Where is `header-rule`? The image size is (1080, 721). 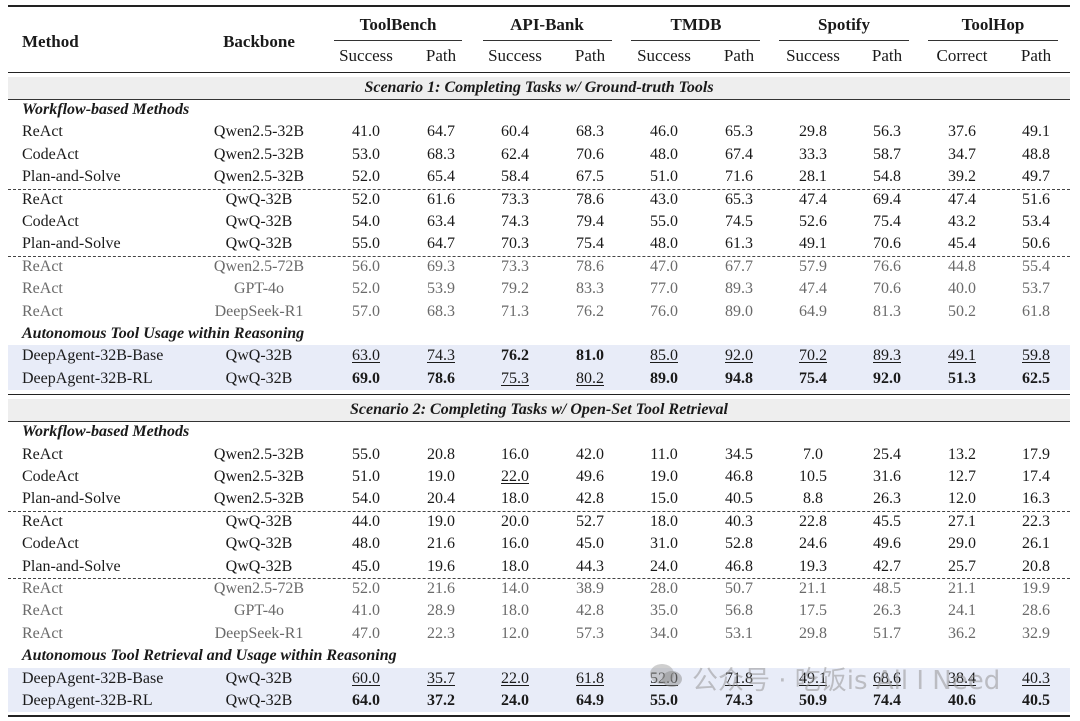 header-rule is located at coordinates (539, 72).